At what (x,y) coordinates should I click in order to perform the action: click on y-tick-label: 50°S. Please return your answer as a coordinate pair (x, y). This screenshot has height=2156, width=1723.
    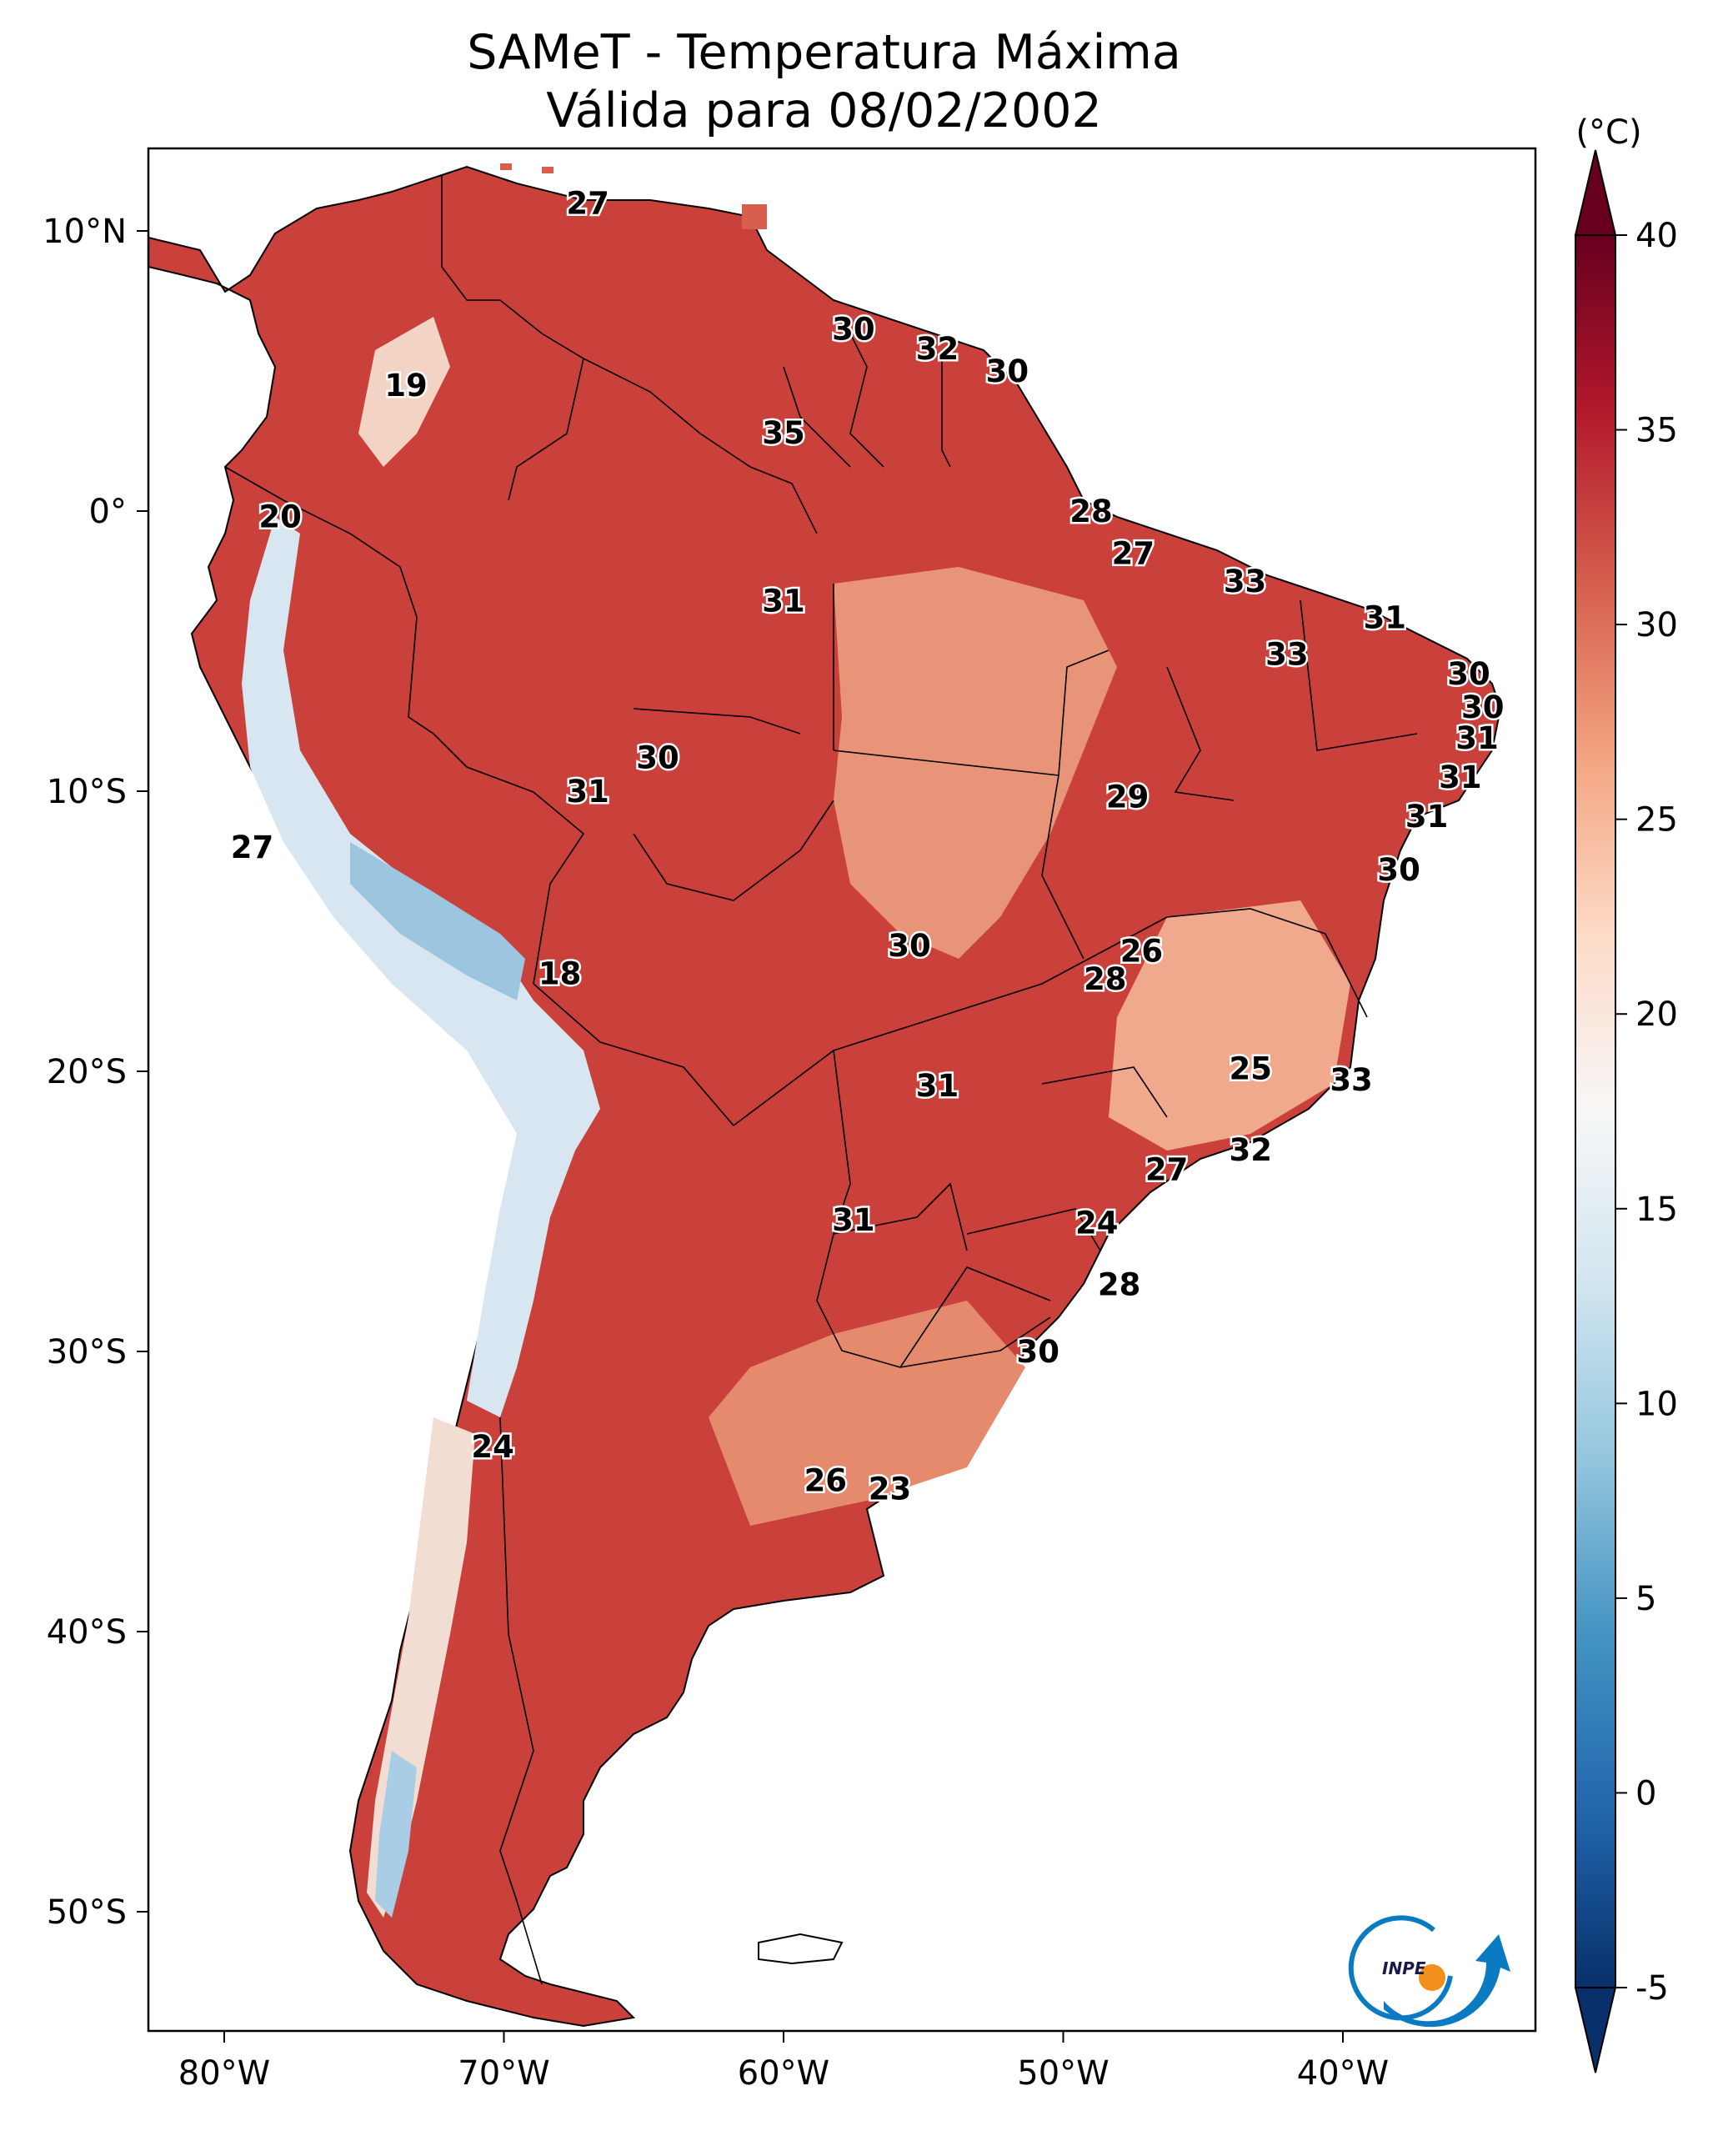
    Looking at the image, I should click on (87, 1912).